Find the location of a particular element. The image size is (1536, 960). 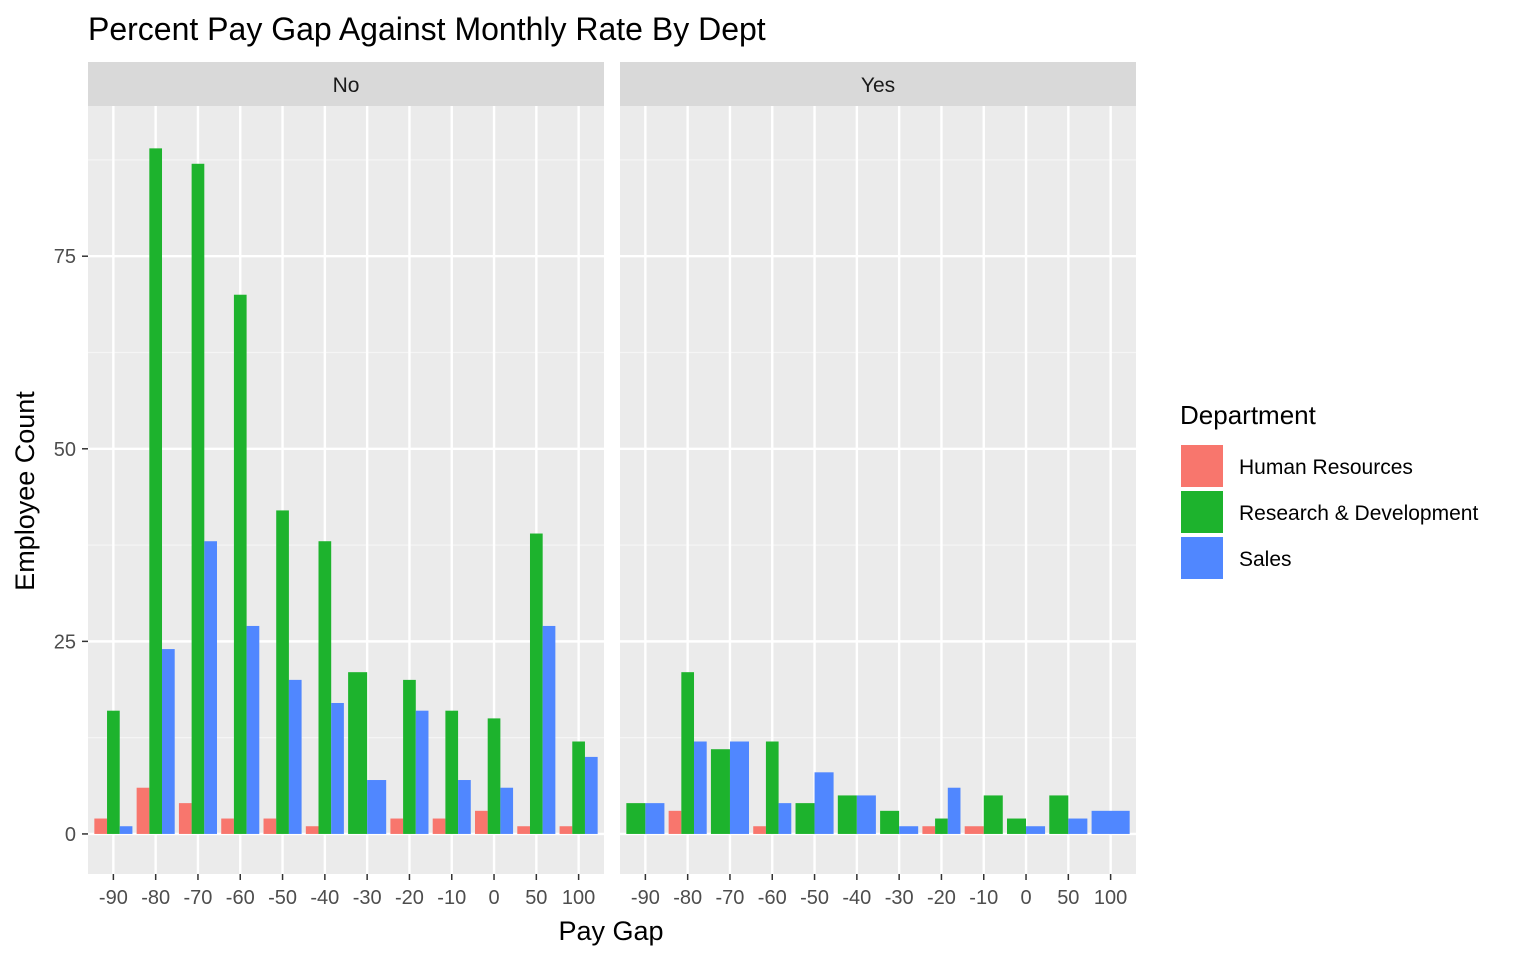

y-tick-label: 75 is located at coordinates (65, 257).